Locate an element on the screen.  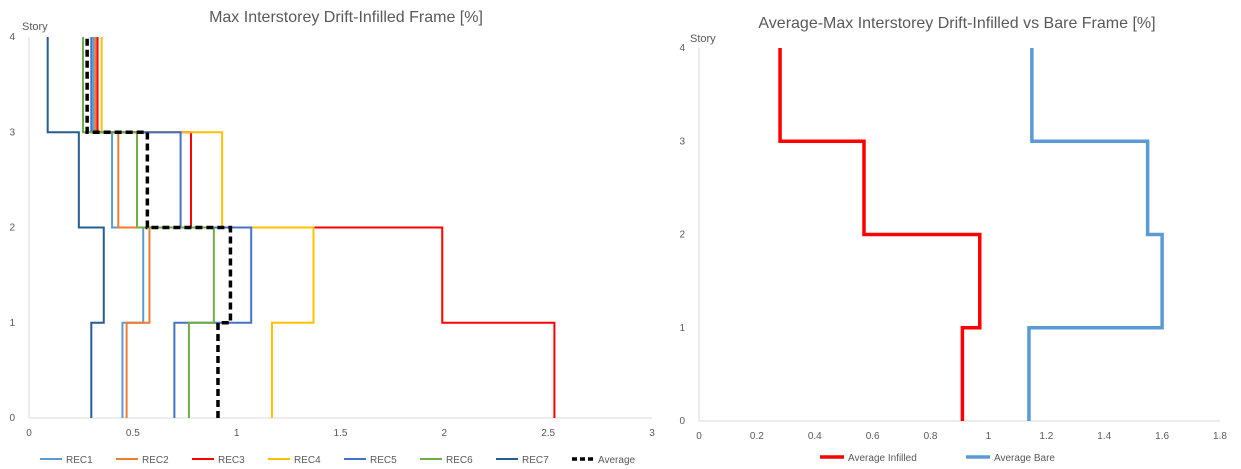
x-tick-label: 2.5 is located at coordinates (548, 433).